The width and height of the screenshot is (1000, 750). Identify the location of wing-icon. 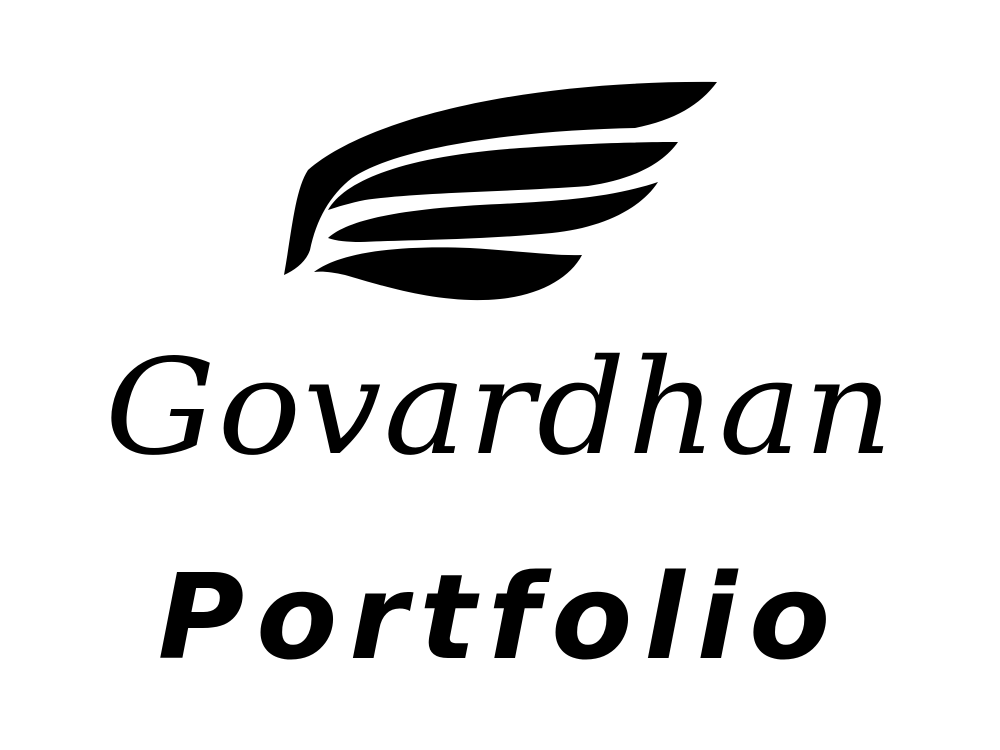
(500, 191).